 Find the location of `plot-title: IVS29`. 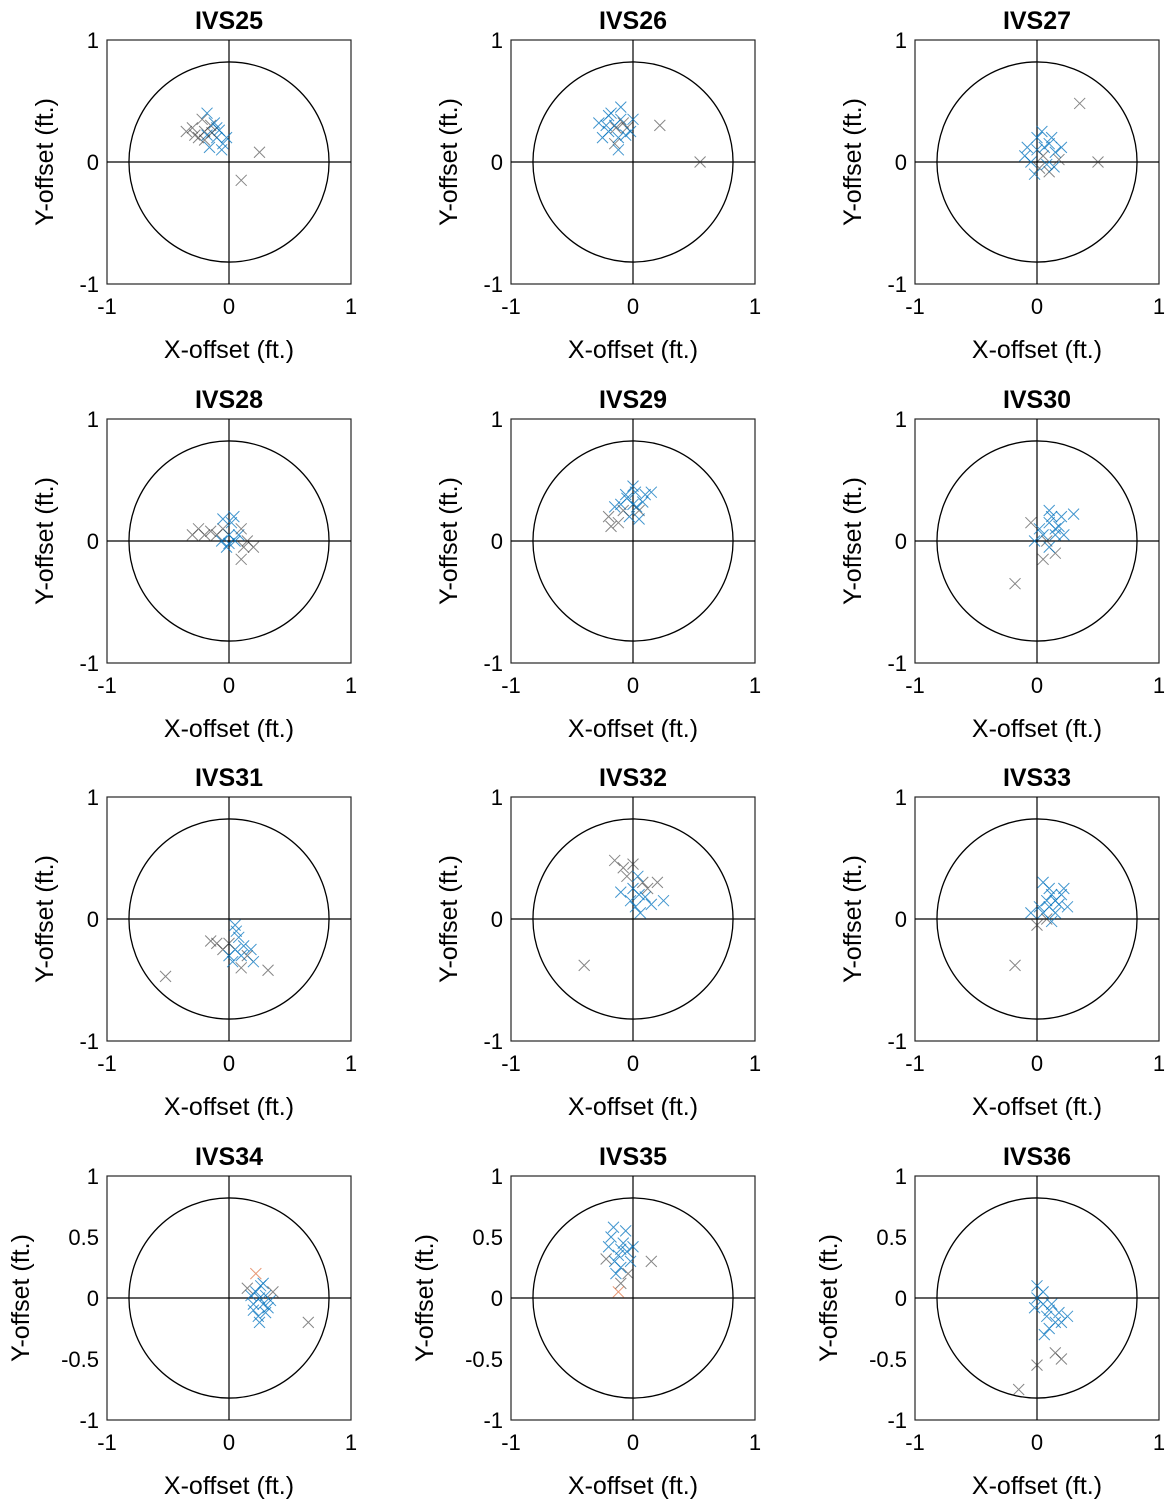

plot-title: IVS29 is located at coordinates (633, 400).